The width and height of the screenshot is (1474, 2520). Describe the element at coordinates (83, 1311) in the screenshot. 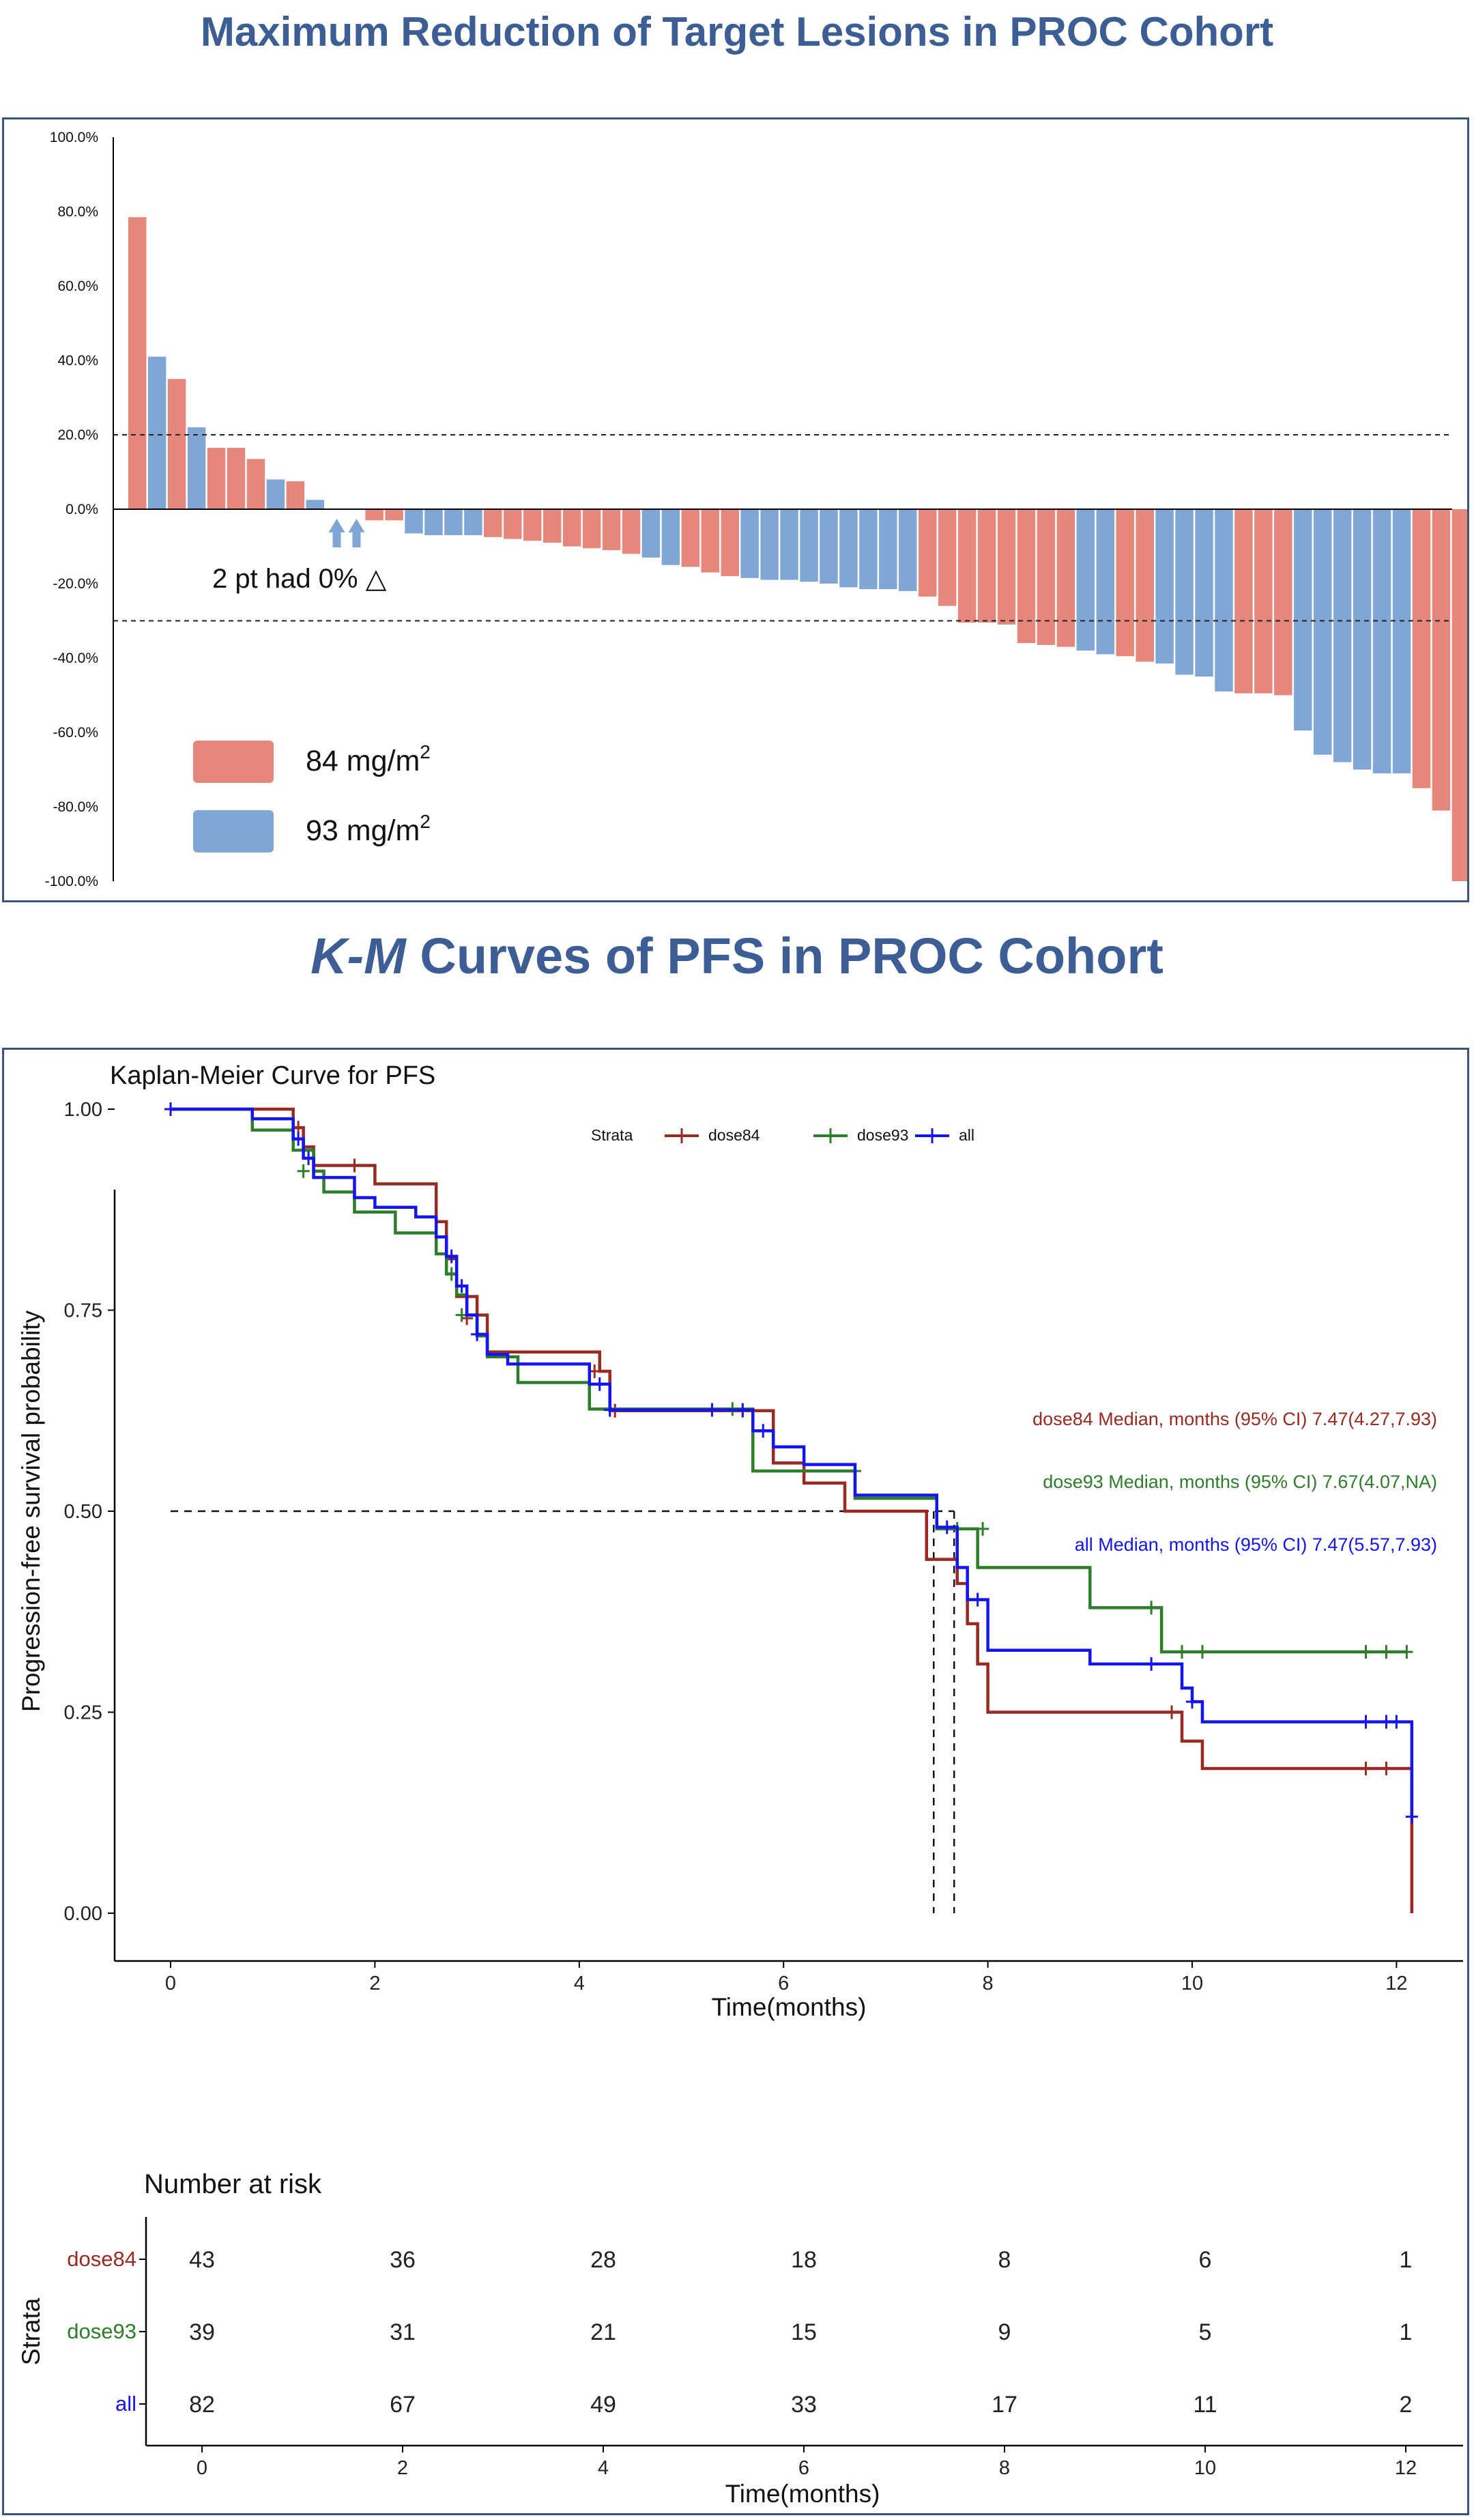

I see `y-tick-label: 0.75` at that location.